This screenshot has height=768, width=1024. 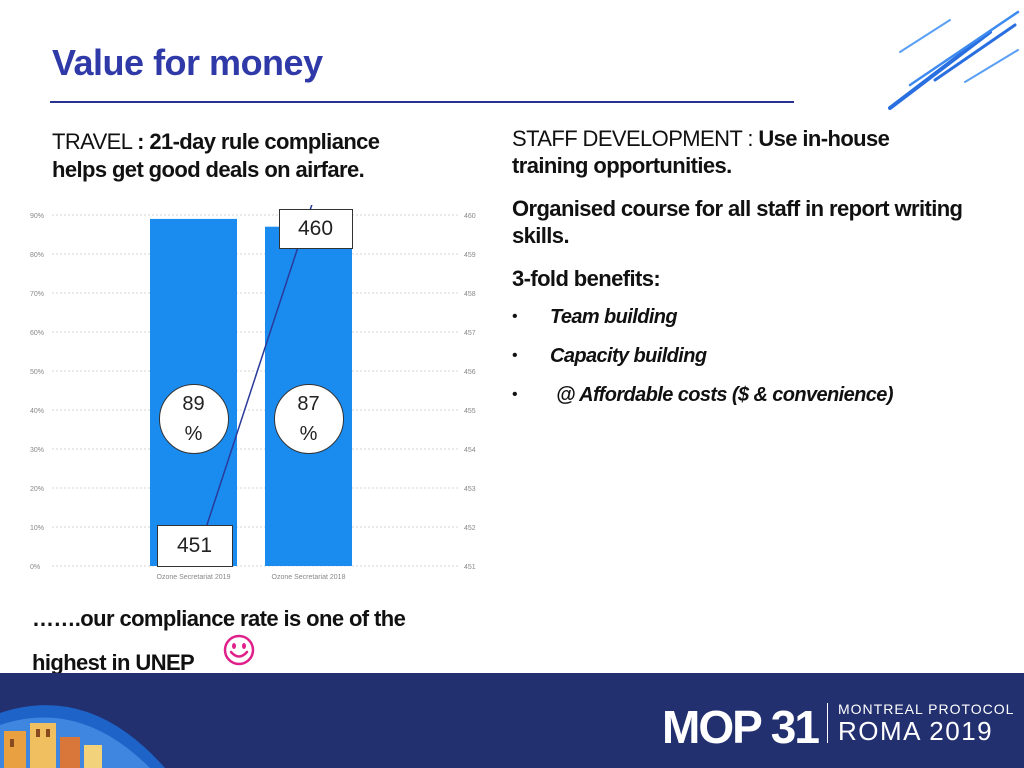 What do you see at coordinates (628, 356) in the screenshot?
I see `benefit-text: Capacity building` at bounding box center [628, 356].